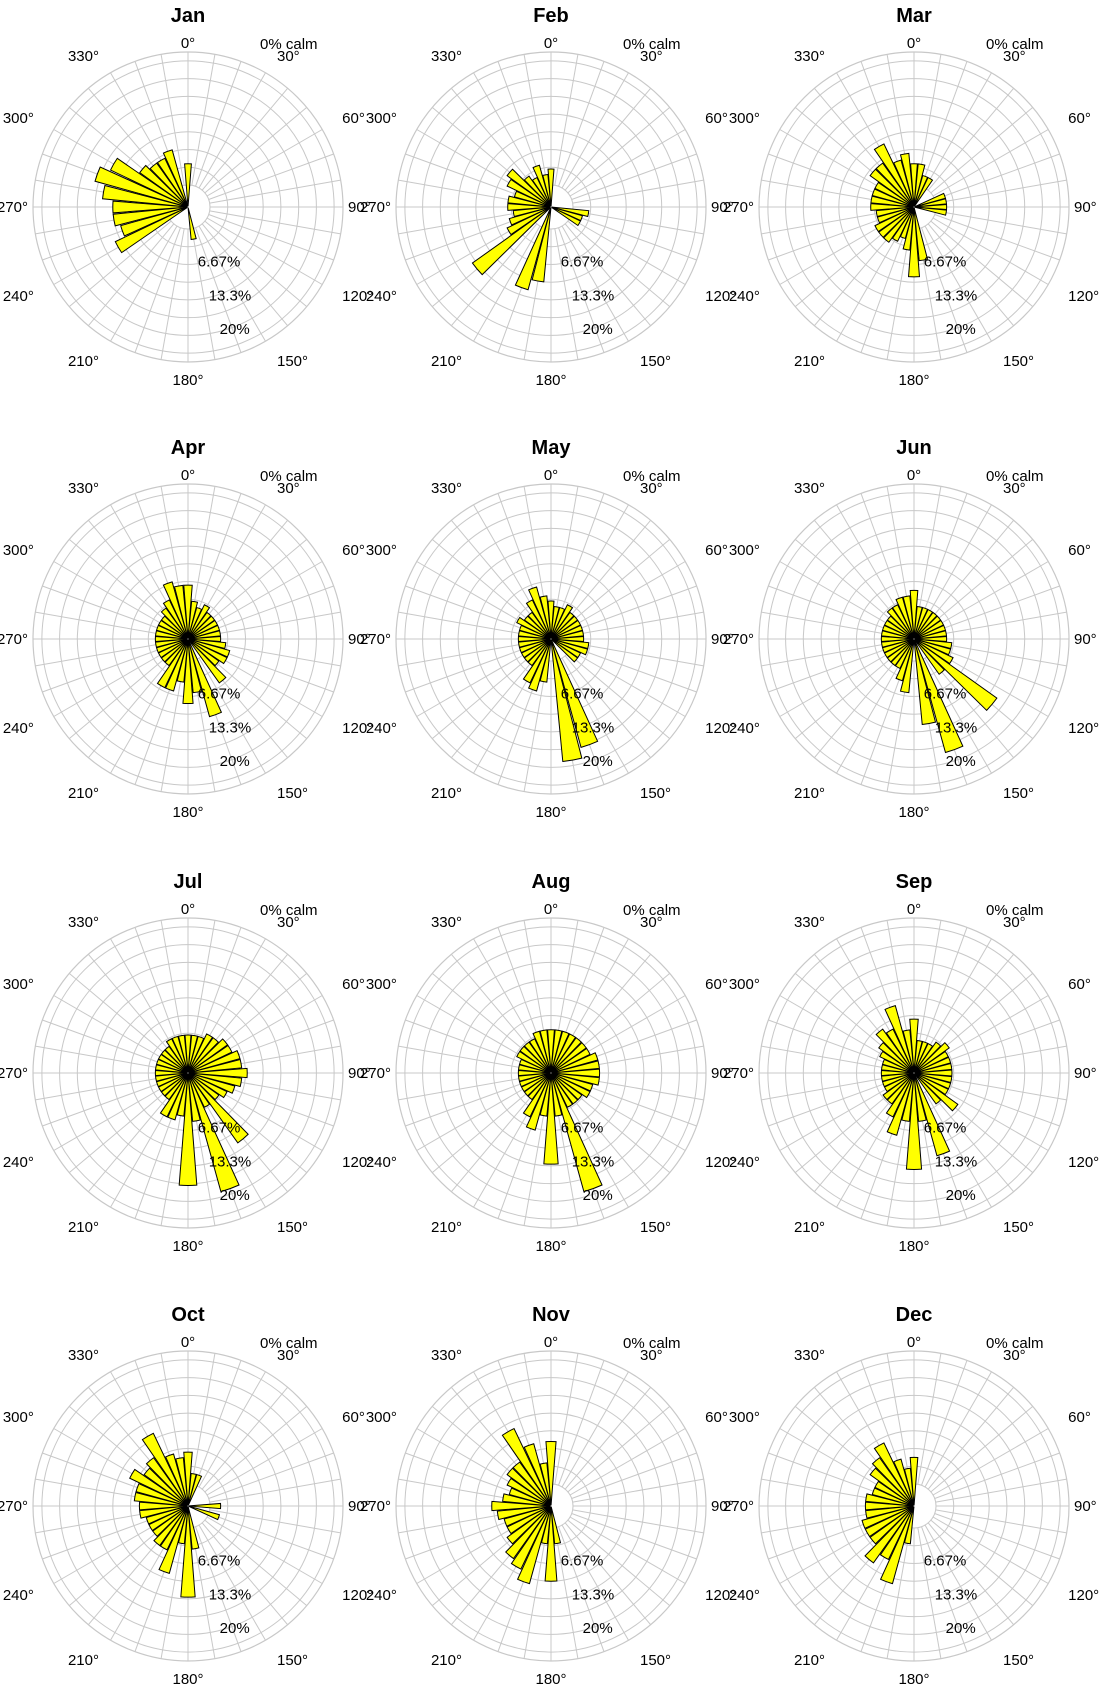 The width and height of the screenshot is (1105, 1689). What do you see at coordinates (357, 296) in the screenshot?
I see `angle-label: 120°` at bounding box center [357, 296].